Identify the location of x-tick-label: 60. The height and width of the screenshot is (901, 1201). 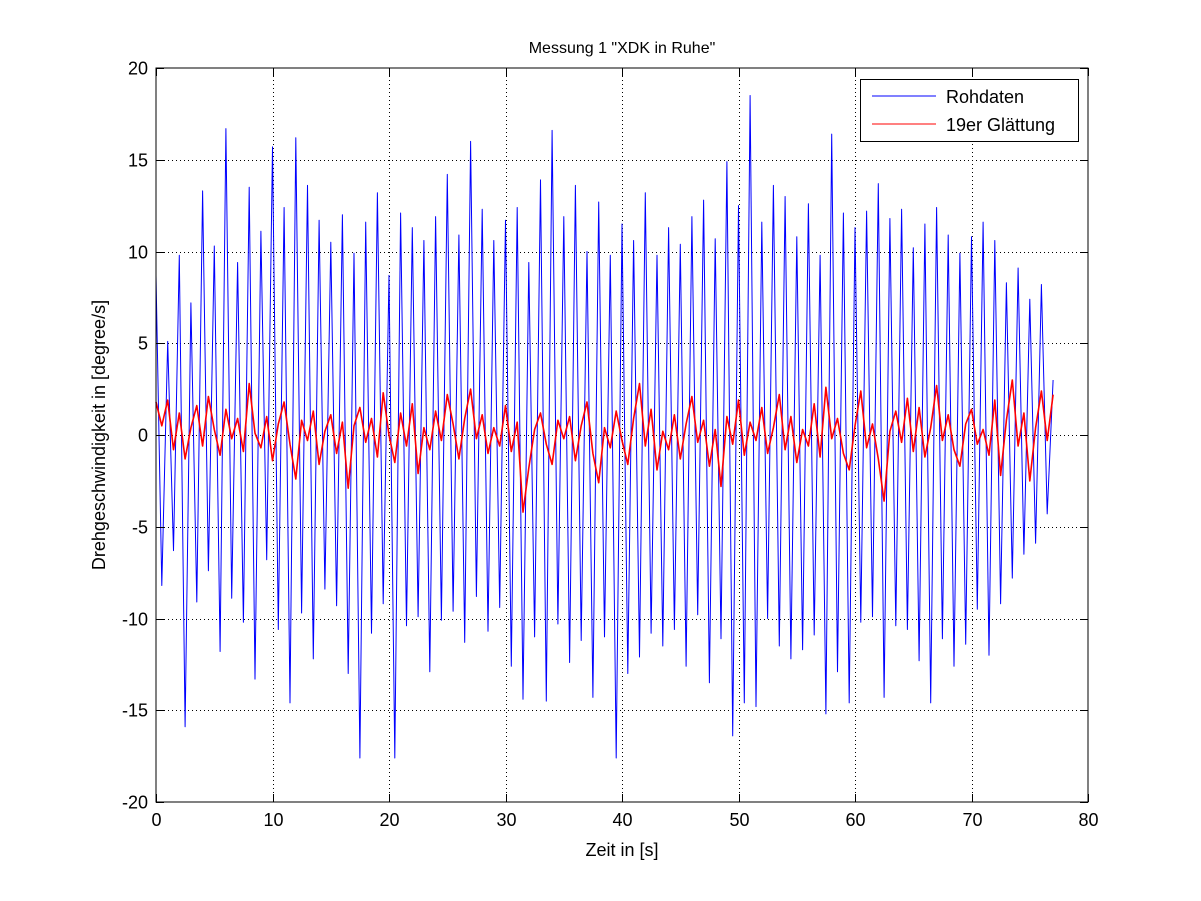
(855, 820).